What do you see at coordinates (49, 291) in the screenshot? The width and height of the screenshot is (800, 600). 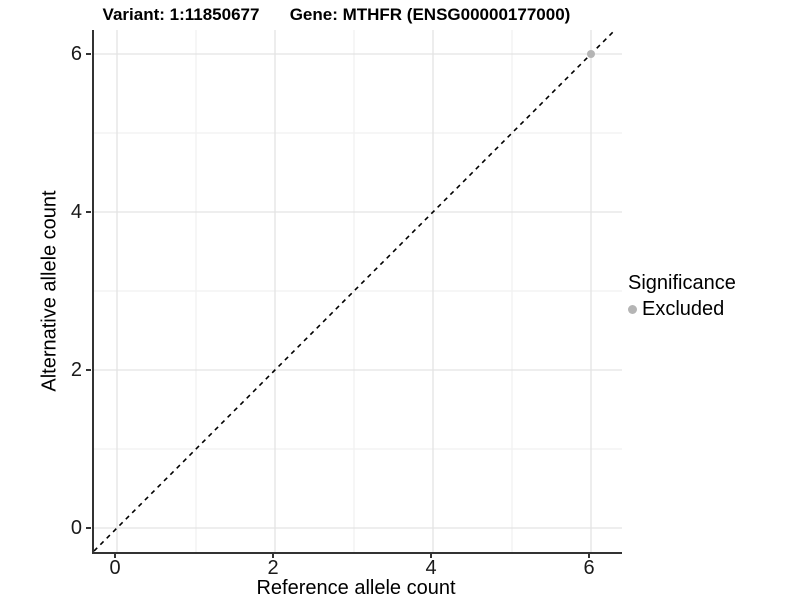 I see `y-axis-label: Alternative allele count` at bounding box center [49, 291].